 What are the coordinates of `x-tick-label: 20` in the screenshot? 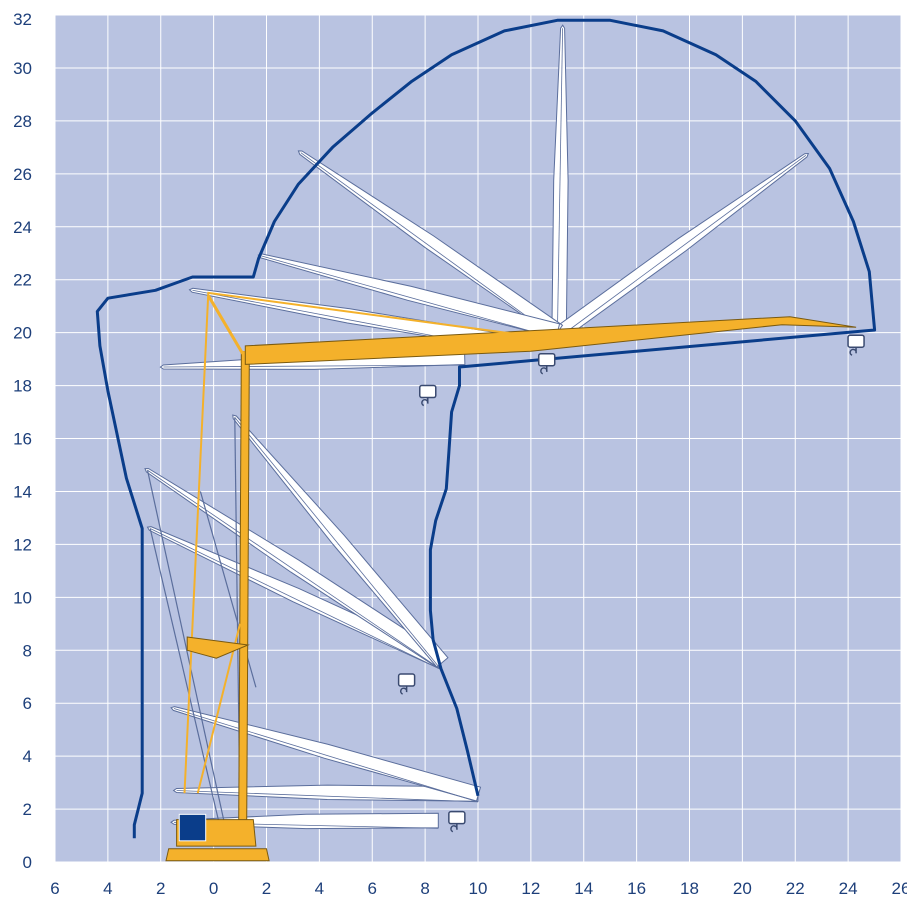 It's located at (742, 888).